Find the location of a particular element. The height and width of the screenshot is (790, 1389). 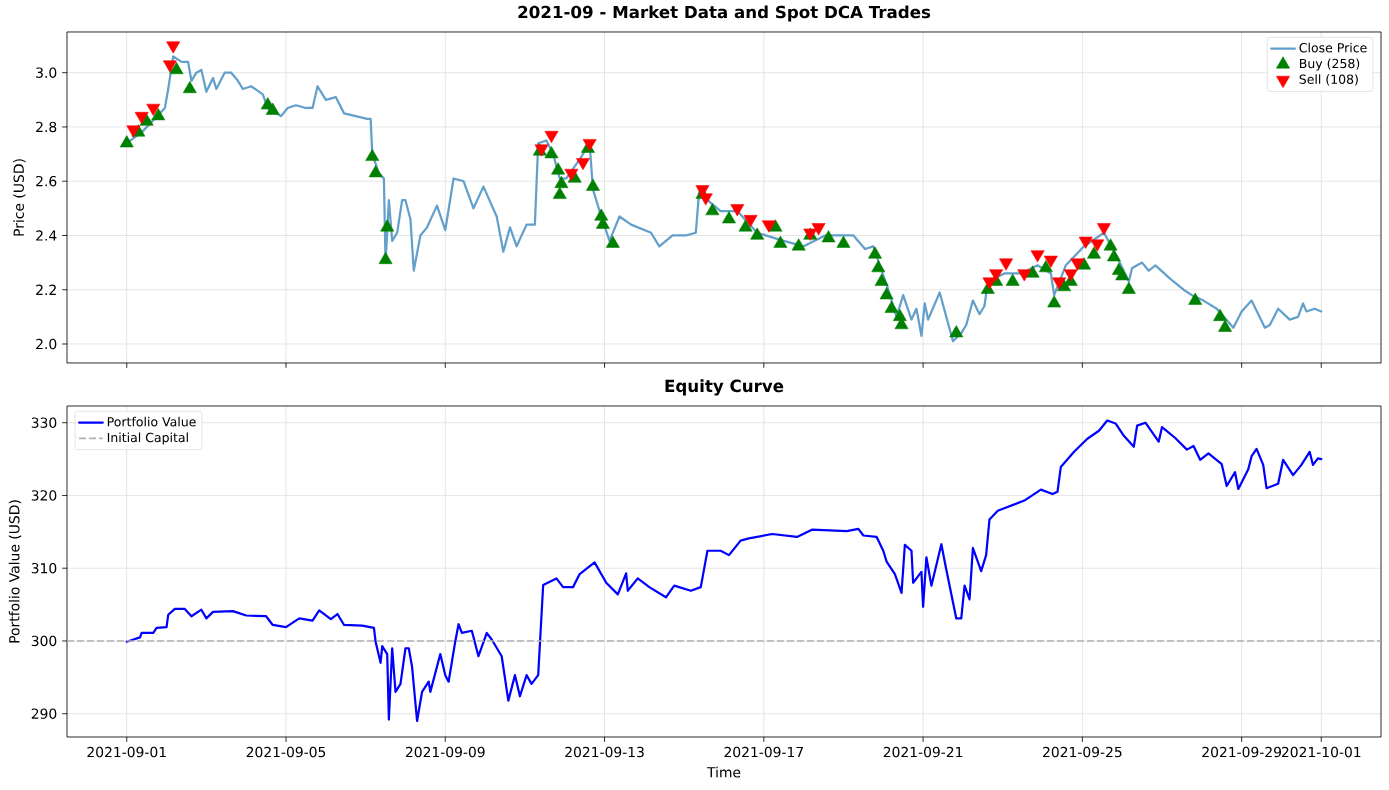

y-tick-label: 320 is located at coordinates (44, 495).